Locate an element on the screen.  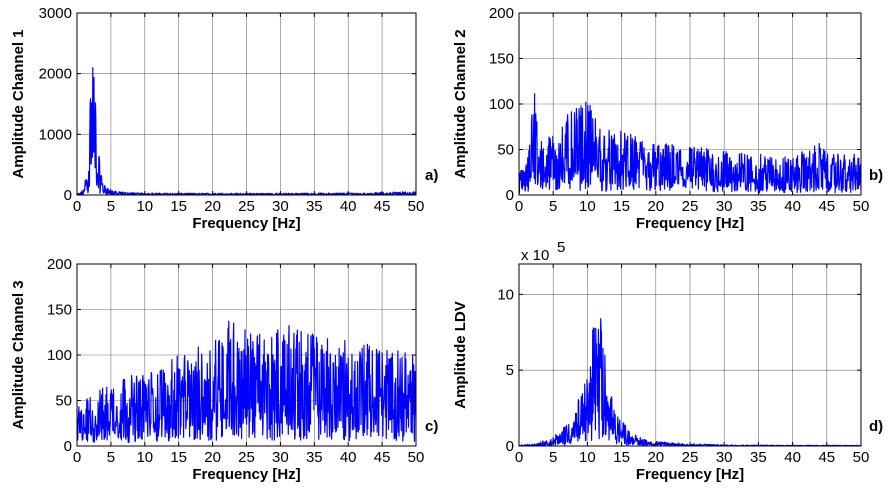
y-tick-label: 1000 is located at coordinates (55, 134).